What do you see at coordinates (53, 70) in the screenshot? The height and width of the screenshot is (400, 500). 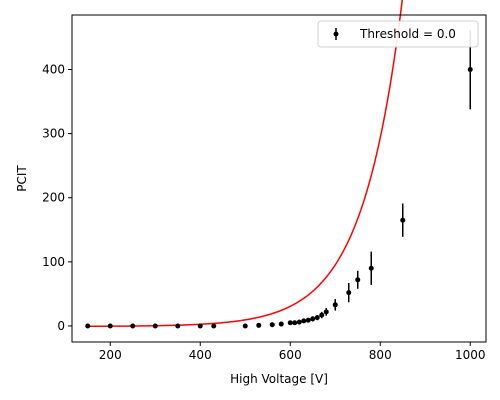 I see `y-tick-label: 400` at bounding box center [53, 70].